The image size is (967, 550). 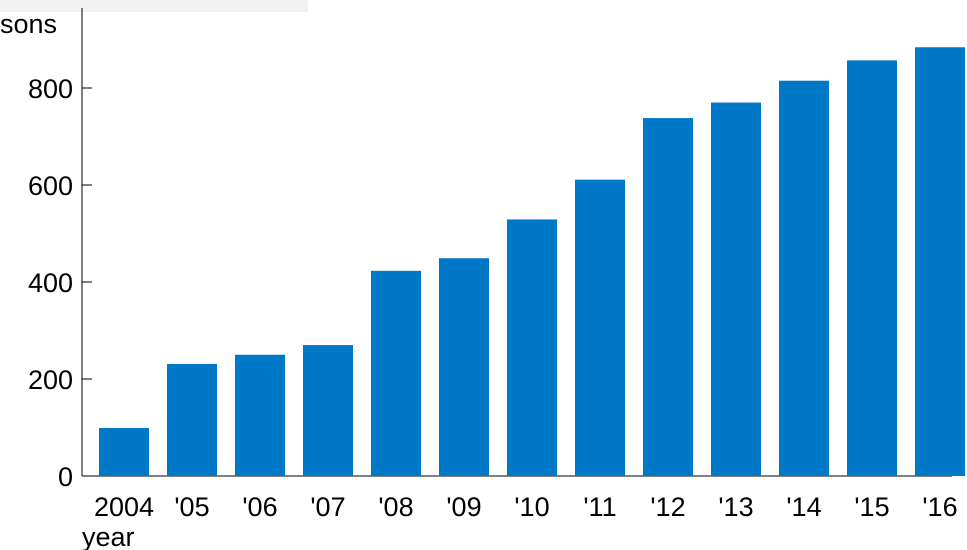 What do you see at coordinates (871, 507) in the screenshot?
I see `x-tick-label: '15` at bounding box center [871, 507].